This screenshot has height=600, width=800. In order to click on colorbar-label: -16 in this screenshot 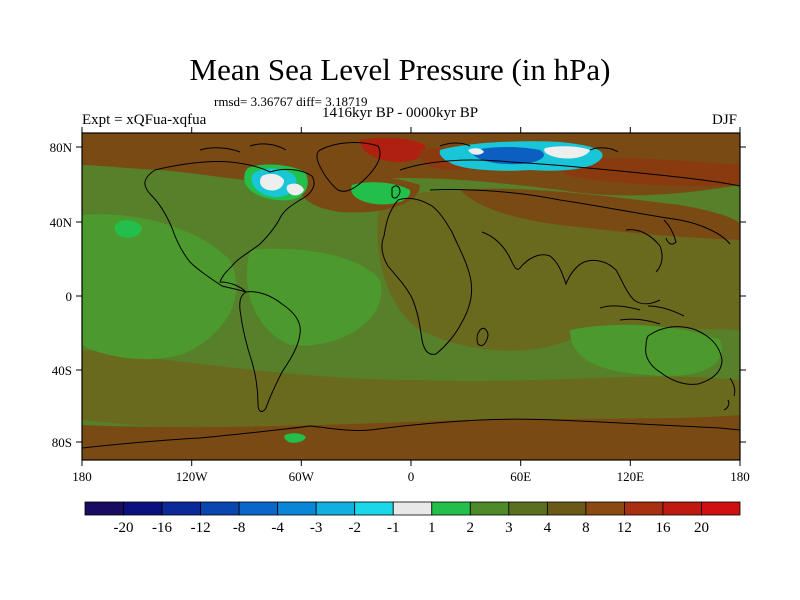, I will do `click(162, 528)`.